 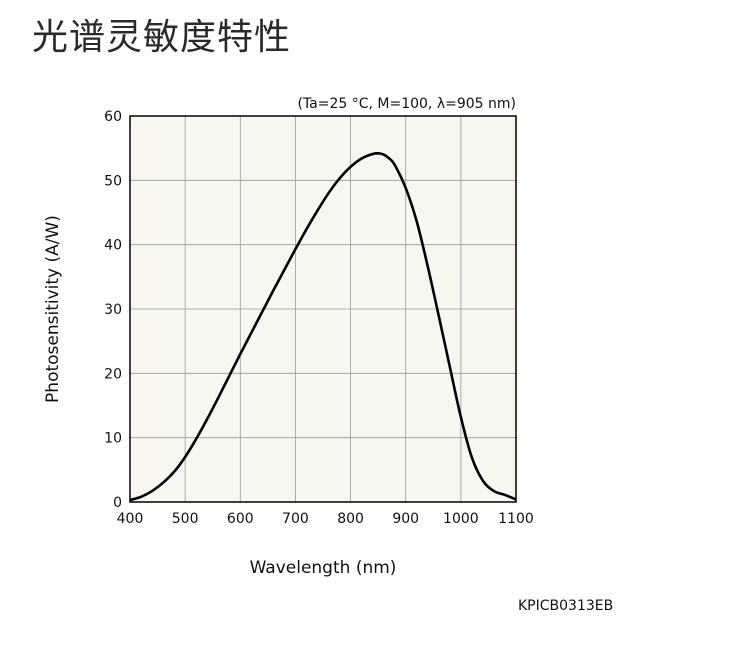 What do you see at coordinates (113, 246) in the screenshot?
I see `y-tick-label: 40` at bounding box center [113, 246].